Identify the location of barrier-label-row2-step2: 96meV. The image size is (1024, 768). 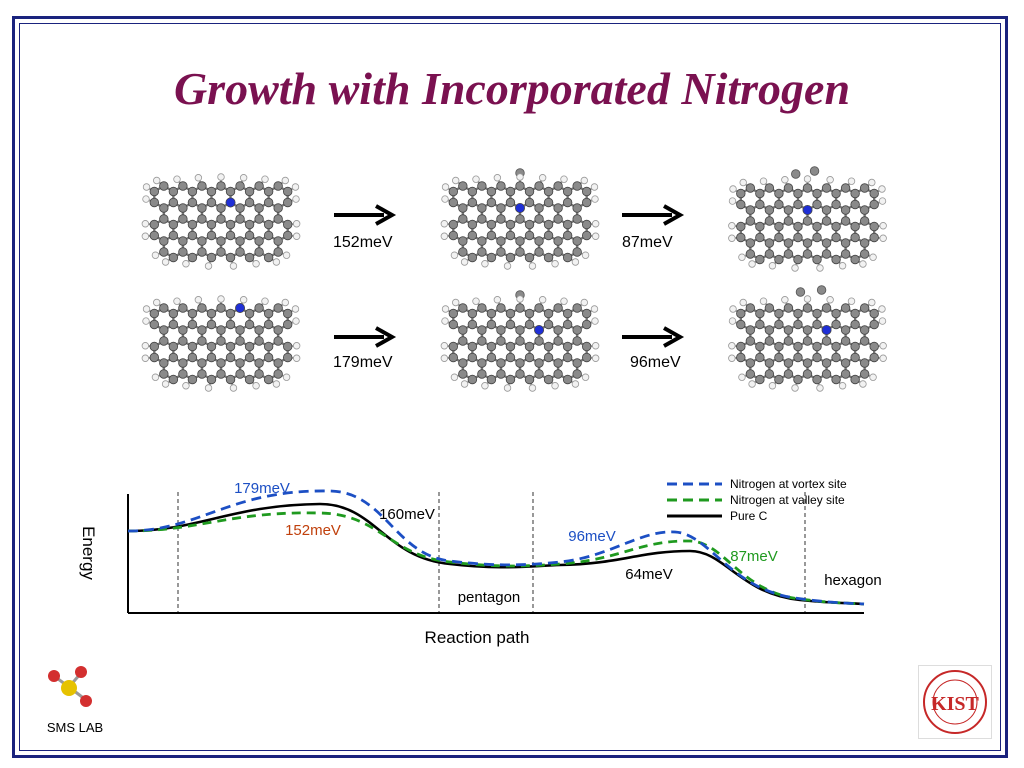
(655, 362).